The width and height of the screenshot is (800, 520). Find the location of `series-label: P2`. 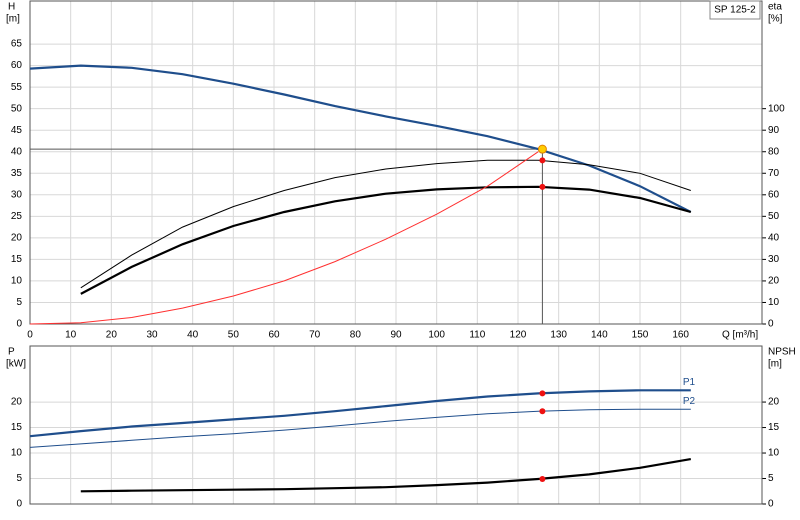

series-label: P2 is located at coordinates (689, 401).